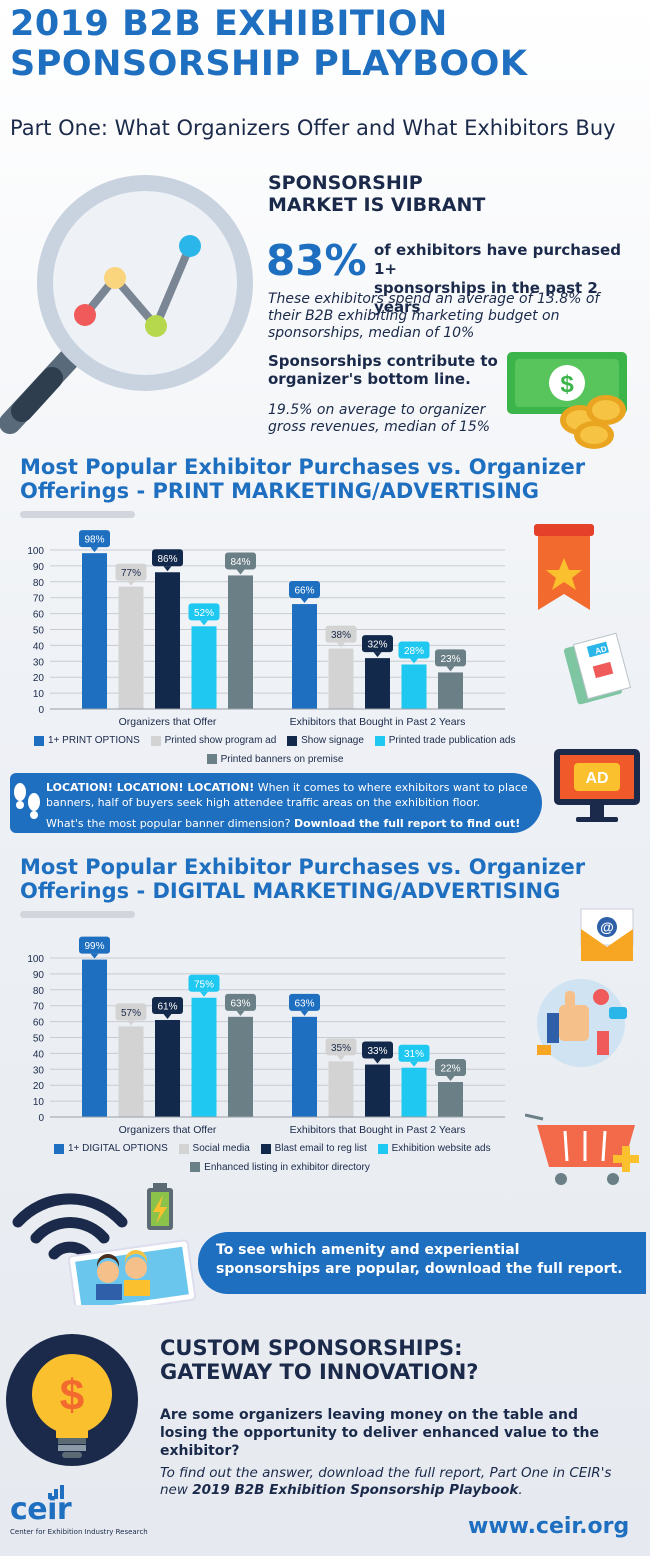 The height and width of the screenshot is (1556, 650). I want to click on y-tick-label: 20, so click(39, 1086).